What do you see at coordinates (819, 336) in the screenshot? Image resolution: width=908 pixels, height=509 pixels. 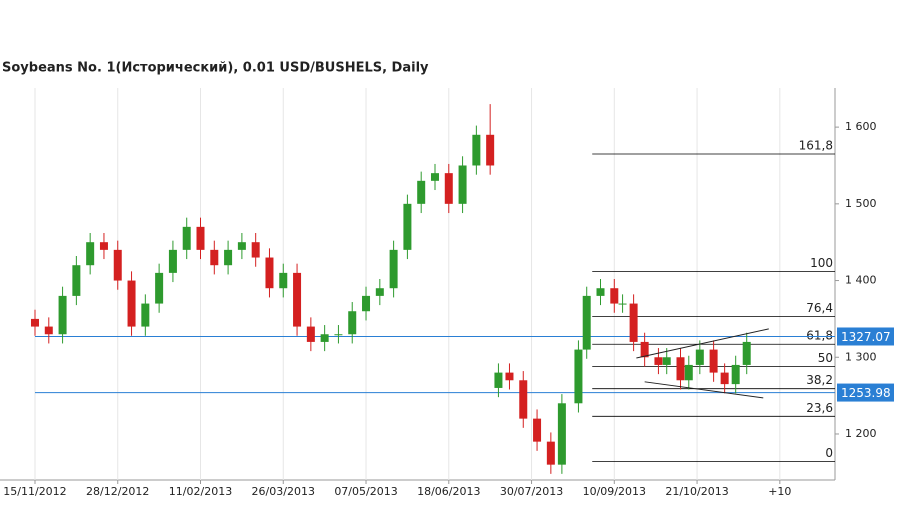 I see `fib-label: 61,8` at bounding box center [819, 336].